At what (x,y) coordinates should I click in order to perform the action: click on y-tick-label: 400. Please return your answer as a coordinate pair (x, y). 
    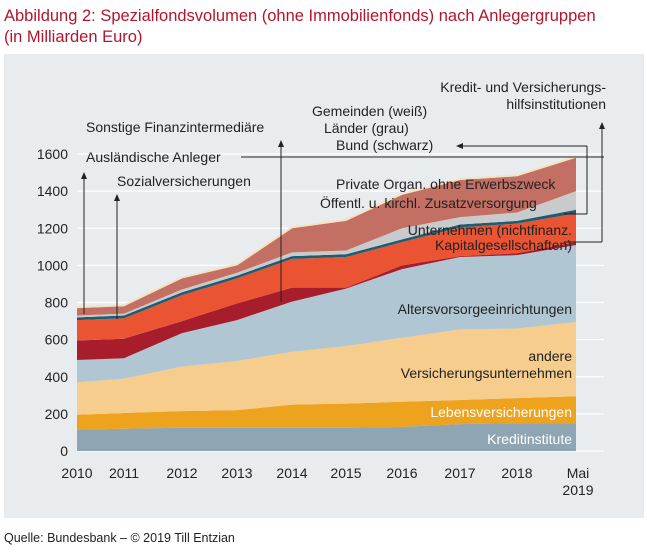
    Looking at the image, I should click on (57, 377).